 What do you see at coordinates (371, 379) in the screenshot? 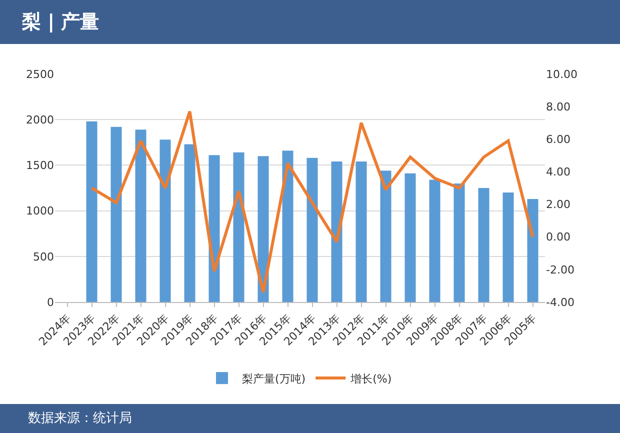
I see `legend-label: 增长(%)` at bounding box center [371, 379].